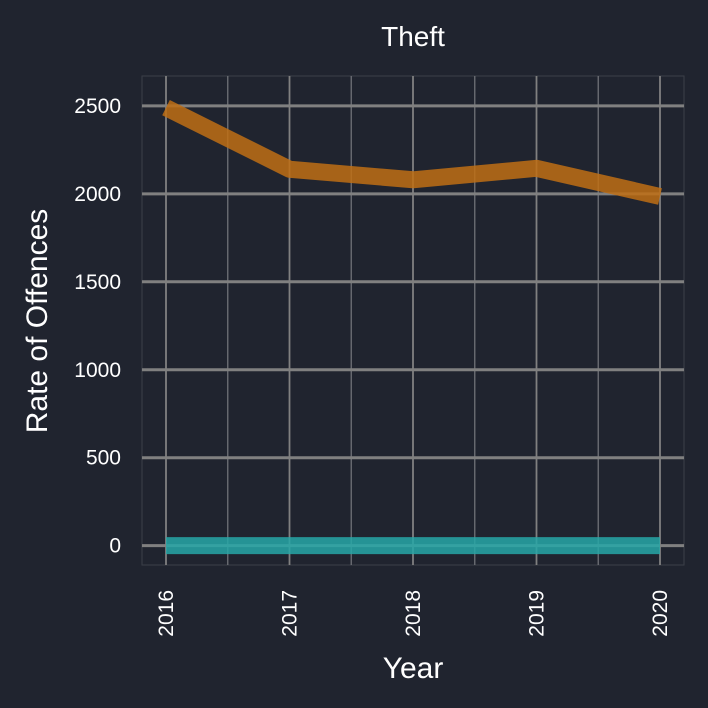 This screenshot has width=708, height=708. Describe the element at coordinates (97, 106) in the screenshot. I see `y-tick-label: 2500` at that location.